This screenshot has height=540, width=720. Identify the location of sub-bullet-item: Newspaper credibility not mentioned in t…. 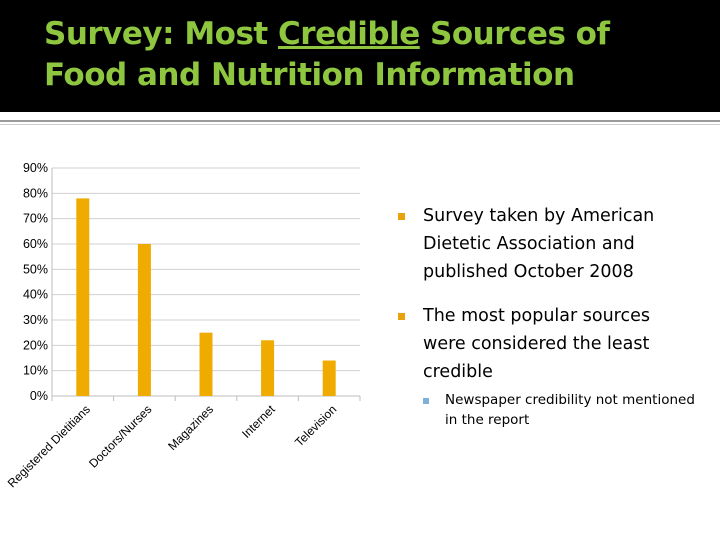
(560, 410).